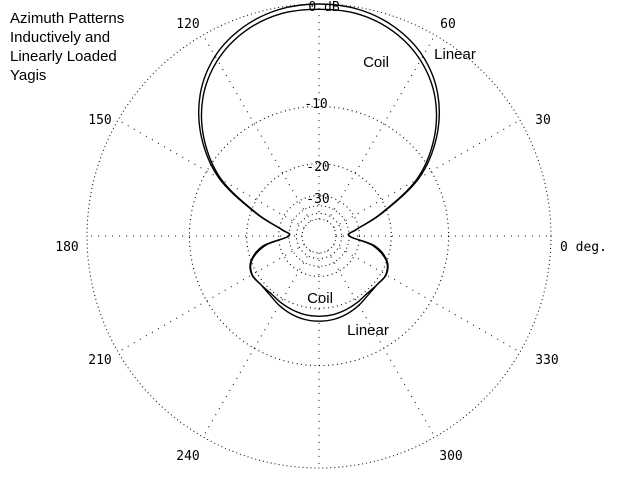 The image size is (640, 480). What do you see at coordinates (187, 24) in the screenshot?
I see `angle-label-120: 120` at bounding box center [187, 24].